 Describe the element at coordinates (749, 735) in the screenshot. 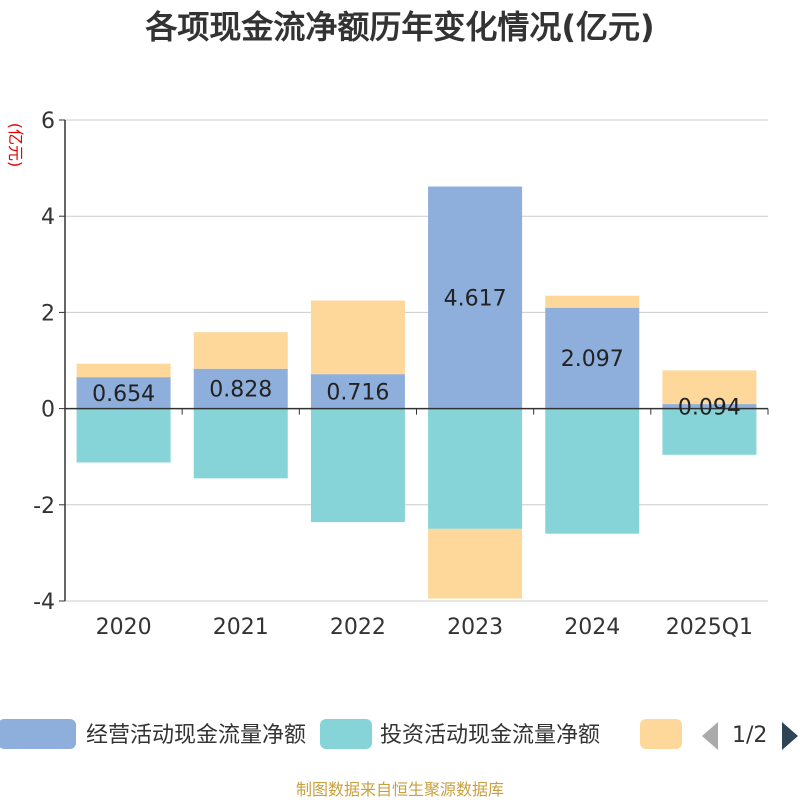

I see `legend-page-indicator: 1/2` at that location.